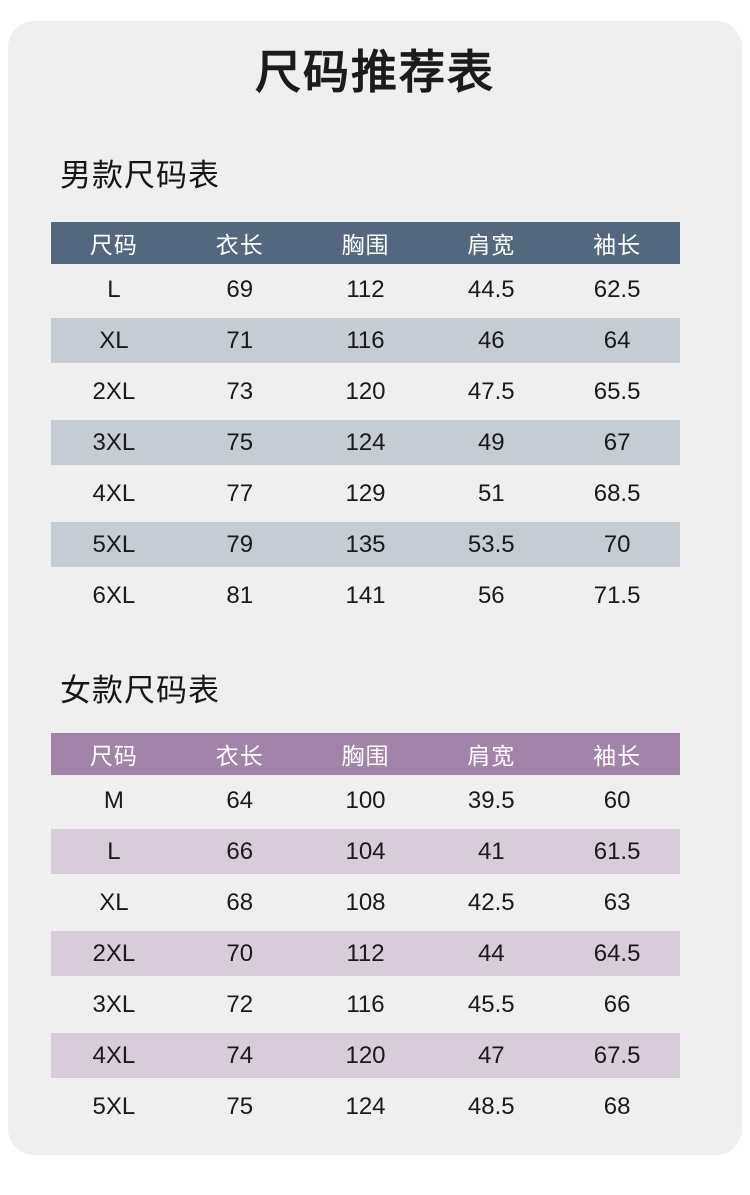 Image resolution: width=750 pixels, height=1195 pixels. Describe the element at coordinates (491, 340) in the screenshot. I see `measure-cell: 46` at that location.